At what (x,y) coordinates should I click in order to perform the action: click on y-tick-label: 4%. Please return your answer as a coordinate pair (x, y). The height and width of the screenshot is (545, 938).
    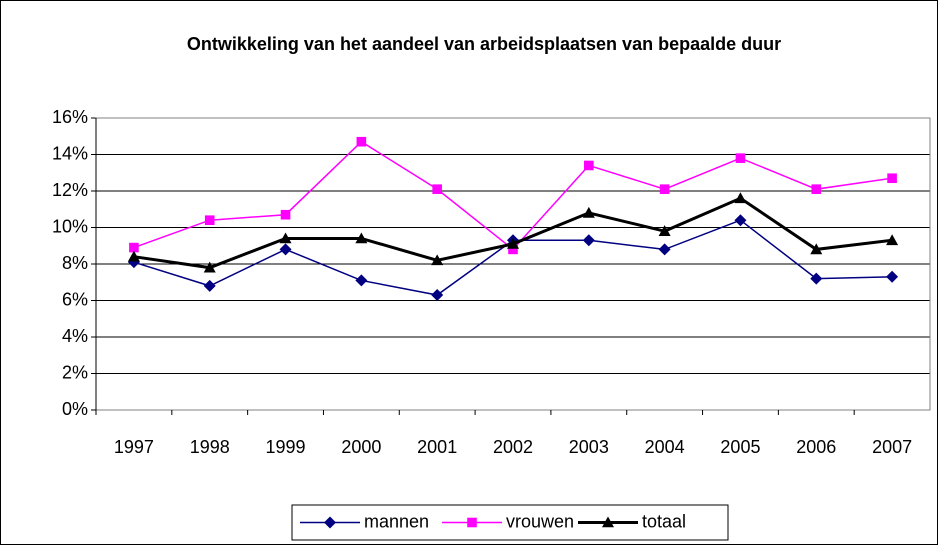
    Looking at the image, I should click on (75, 336).